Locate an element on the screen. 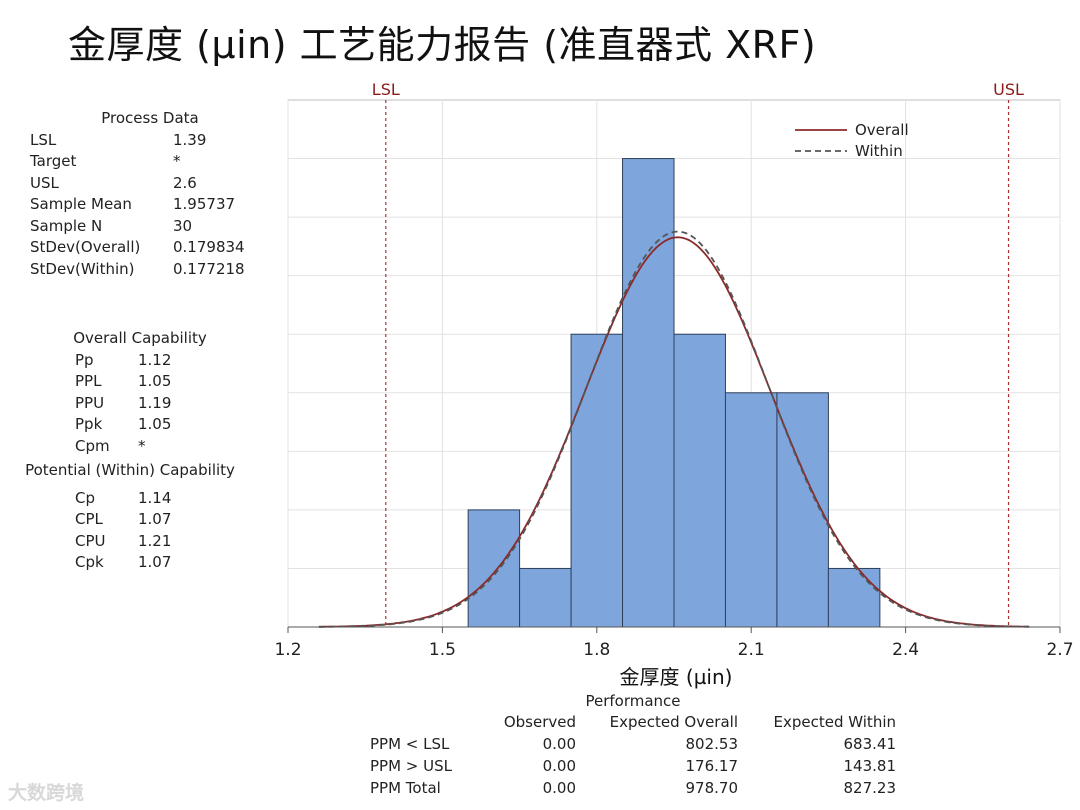  process-data-label: Sample Mean is located at coordinates (81, 204).